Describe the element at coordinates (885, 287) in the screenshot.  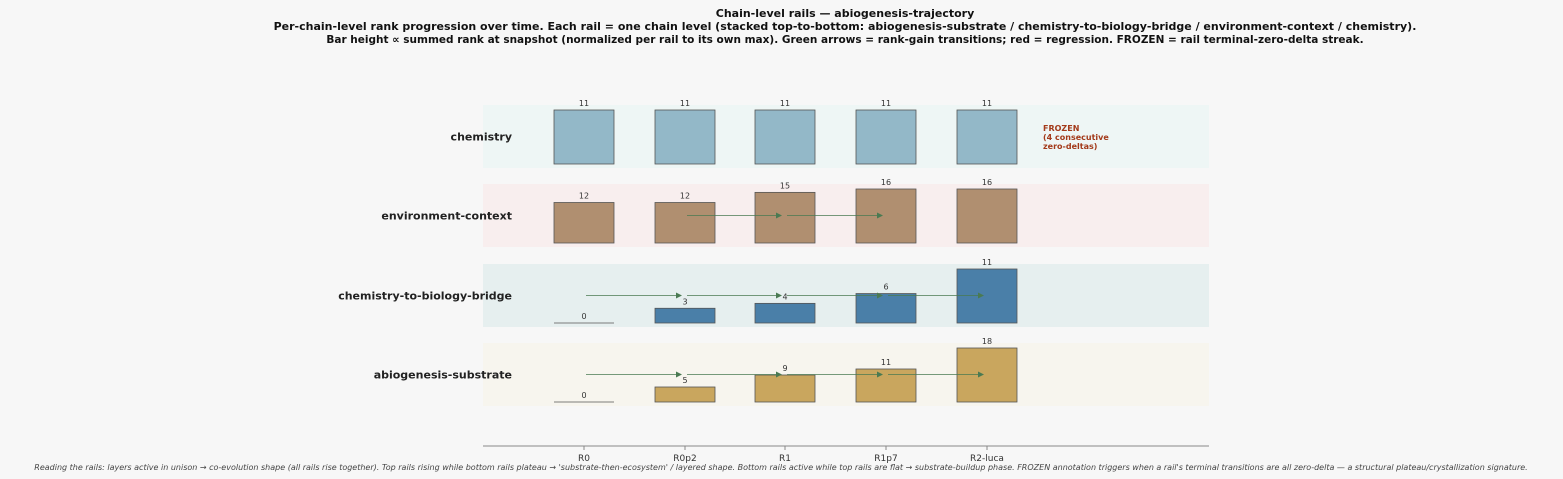
I see `value-label-chemistry-to-biology-bridge-R1p7: 6` at that location.